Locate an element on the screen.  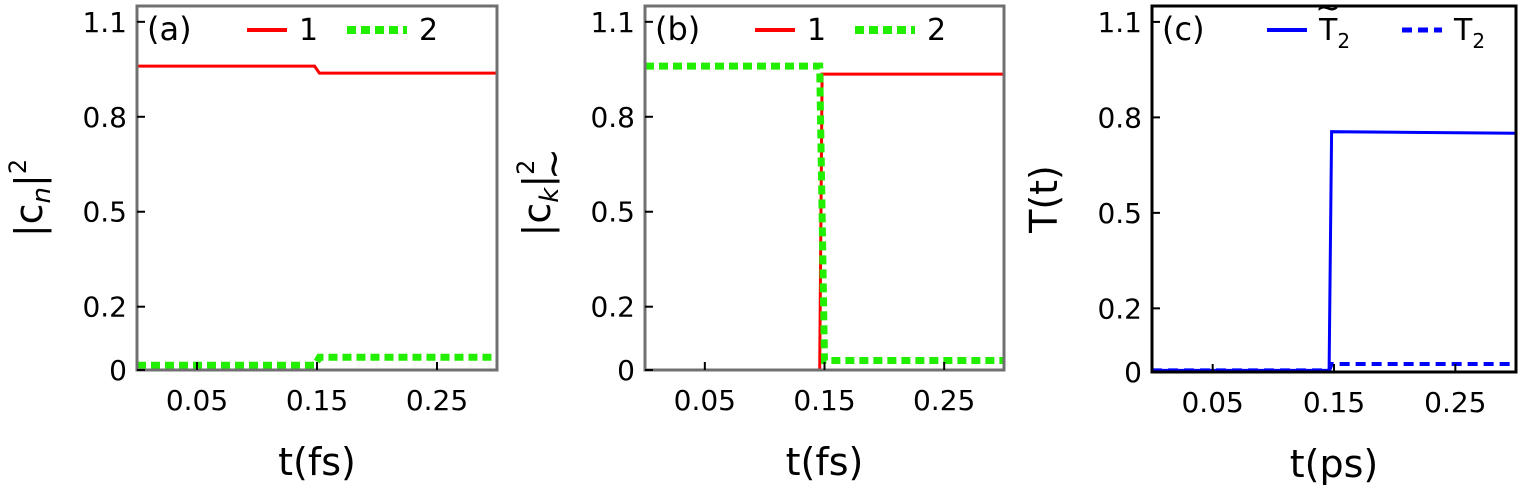
legend-label-2: T2 is located at coordinates (1469, 33).